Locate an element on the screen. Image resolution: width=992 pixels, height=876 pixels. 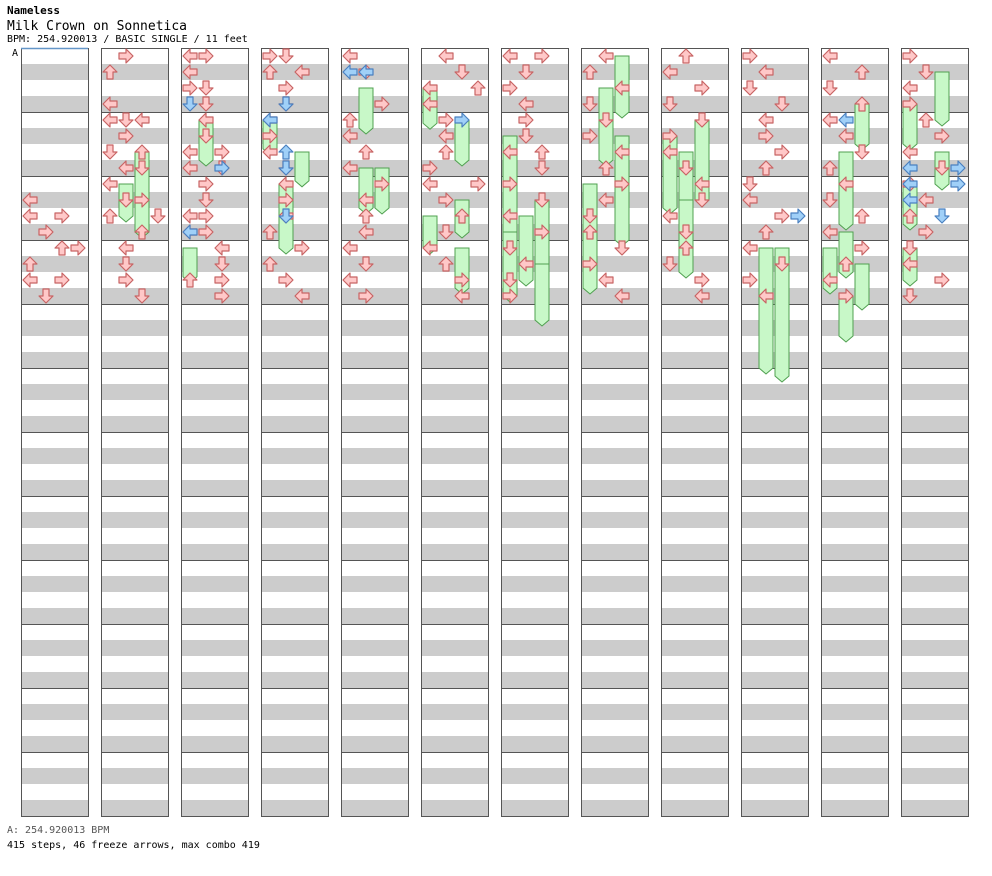
chart-column is located at coordinates (375, 432).